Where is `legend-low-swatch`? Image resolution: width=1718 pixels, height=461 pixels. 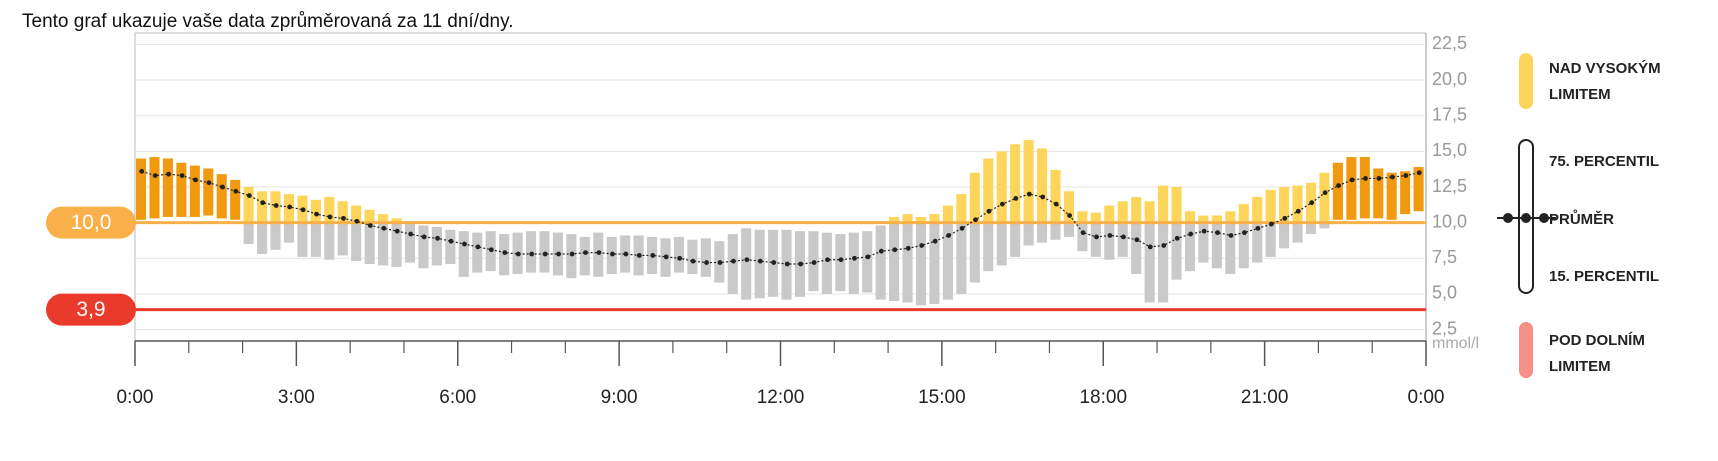
legend-low-swatch is located at coordinates (1526, 350).